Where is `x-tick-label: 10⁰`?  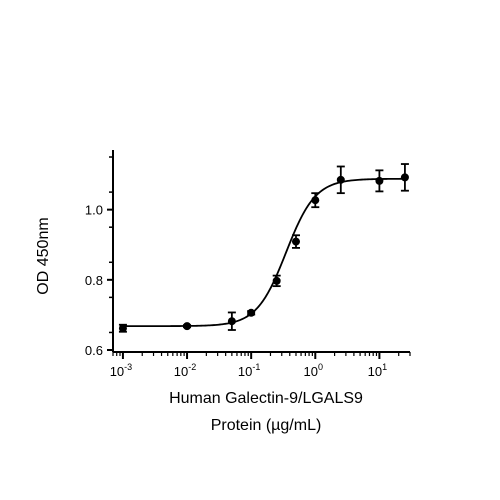
x-tick-label: 10⁰ is located at coordinates (313, 370).